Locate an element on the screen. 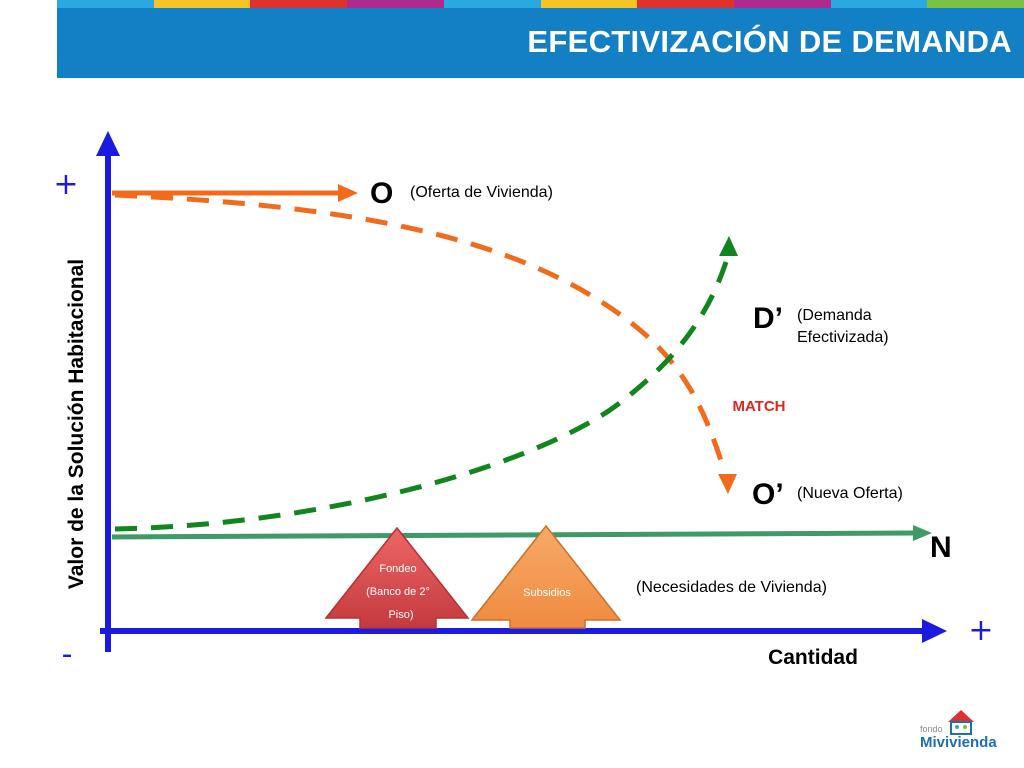 The width and height of the screenshot is (1024, 768). fondeo-label-line1: Fondeo is located at coordinates (397, 569).